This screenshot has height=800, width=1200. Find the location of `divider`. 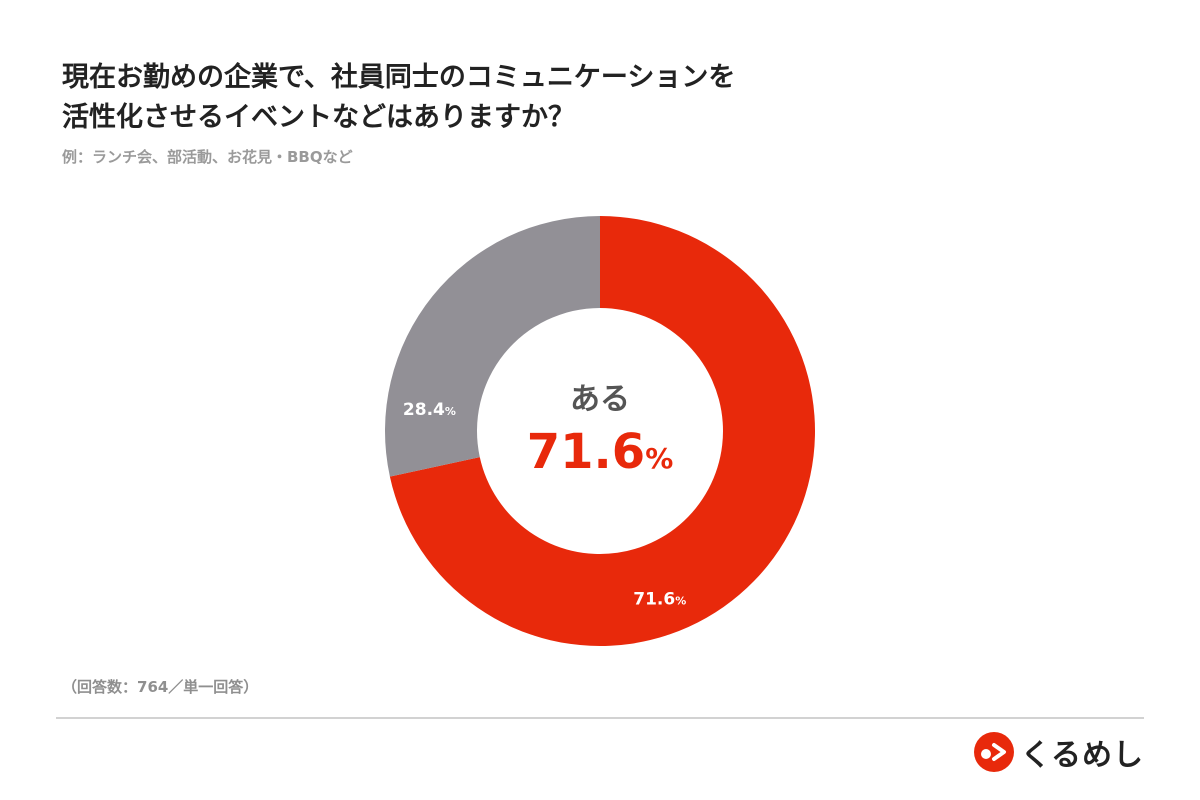

divider is located at coordinates (600, 718).